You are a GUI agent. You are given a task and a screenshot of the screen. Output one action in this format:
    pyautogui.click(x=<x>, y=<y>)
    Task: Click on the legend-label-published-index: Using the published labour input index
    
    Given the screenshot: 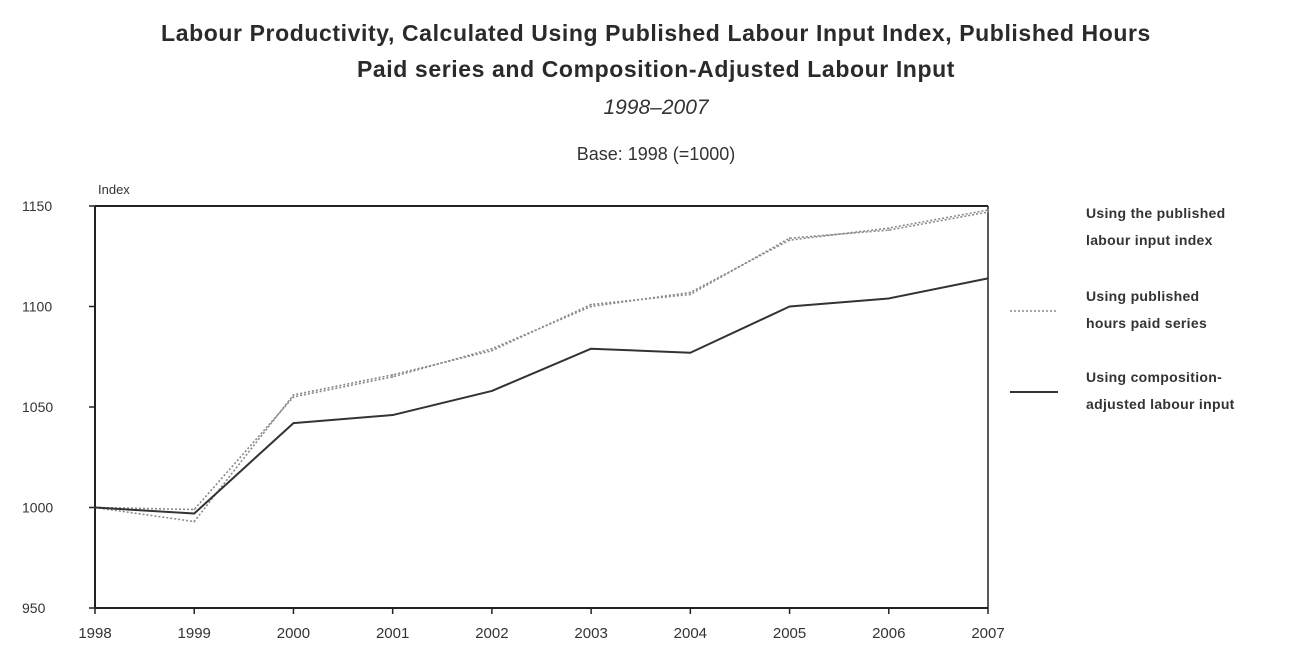 What is the action you would take?
    pyautogui.click(x=1155, y=227)
    